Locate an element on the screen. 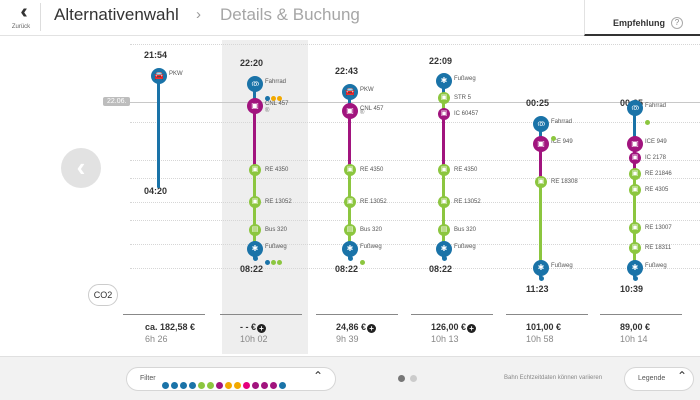  departure-time: 22:43 is located at coordinates (347, 71).